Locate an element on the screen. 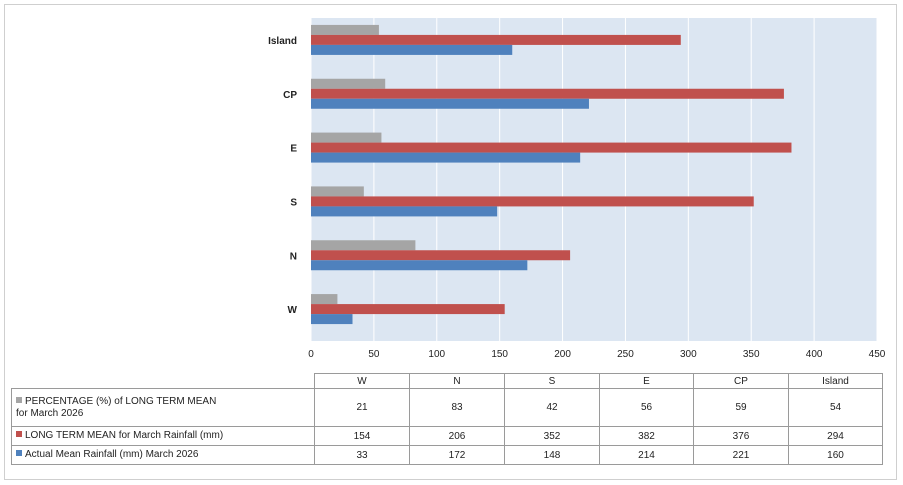 Image resolution: width=903 pixels, height=485 pixels. legend-key-gray is located at coordinates (19, 399).